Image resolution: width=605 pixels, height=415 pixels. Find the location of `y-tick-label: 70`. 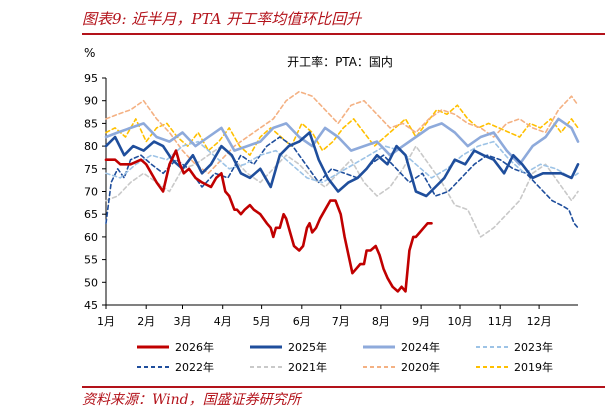

y-tick-label: 70 is located at coordinates (91, 192).